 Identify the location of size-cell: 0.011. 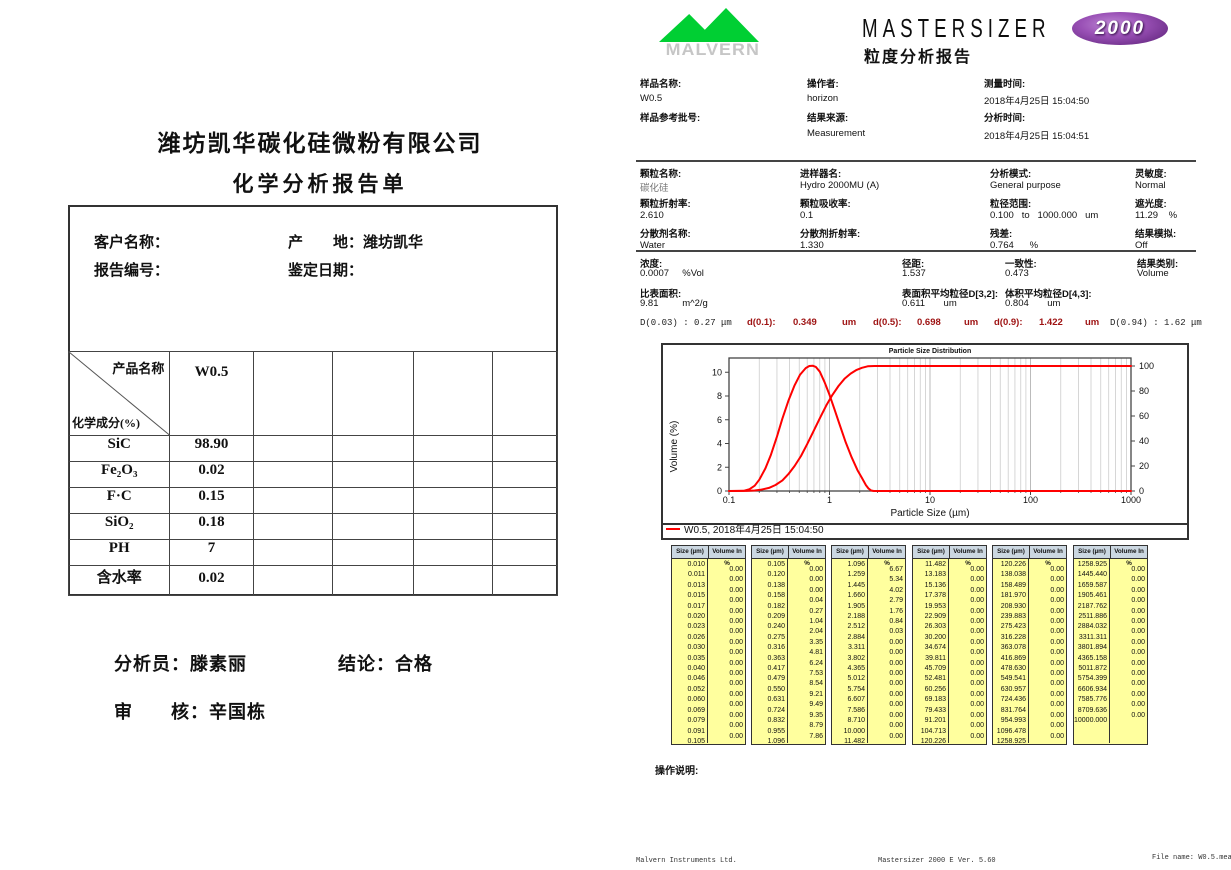
(696, 575).